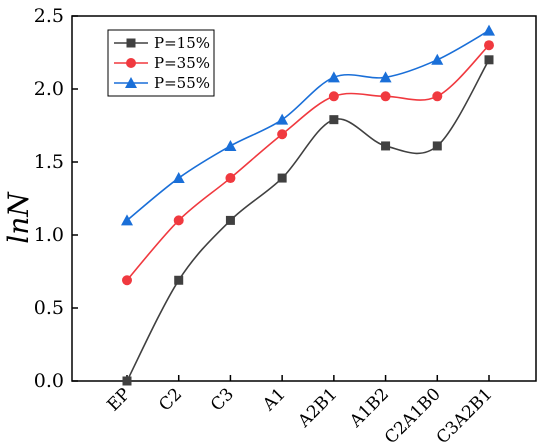 Image resolution: width=550 pixels, height=448 pixels. What do you see at coordinates (18, 217) in the screenshot?
I see `y-axis-label: lnN` at bounding box center [18, 217].